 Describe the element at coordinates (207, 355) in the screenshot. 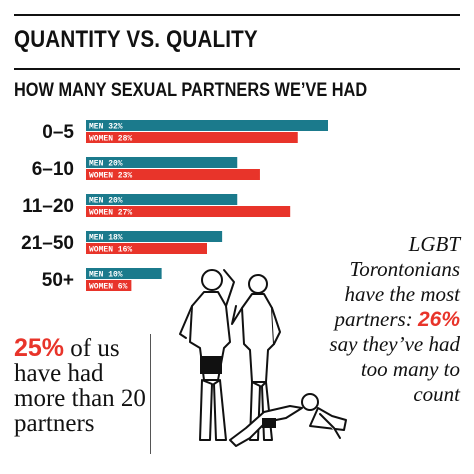

I see `figure-standing-left` at that location.